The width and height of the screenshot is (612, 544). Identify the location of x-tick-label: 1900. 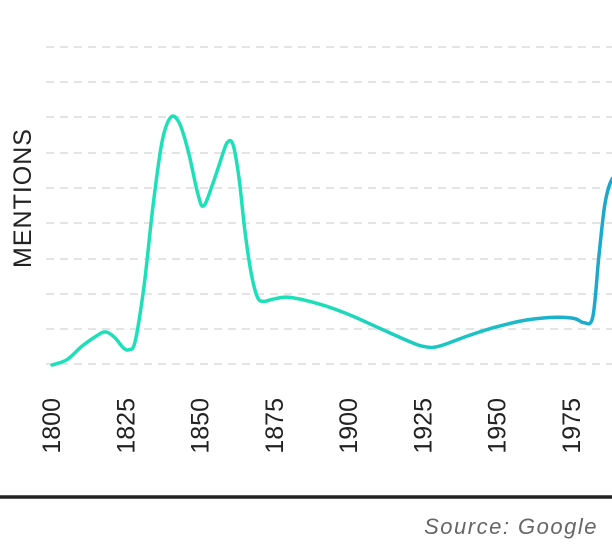
(349, 426).